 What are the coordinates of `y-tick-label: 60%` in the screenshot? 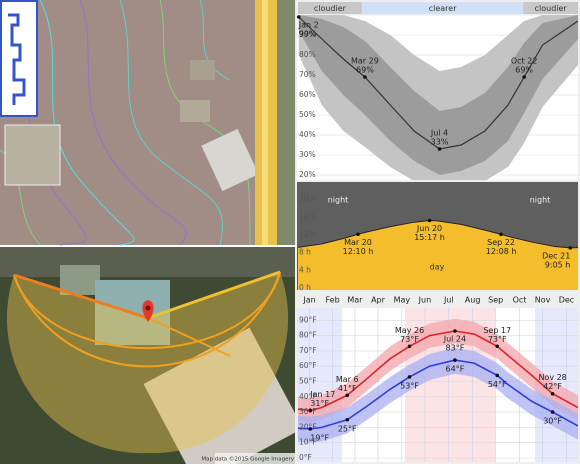 It's located at (307, 94).